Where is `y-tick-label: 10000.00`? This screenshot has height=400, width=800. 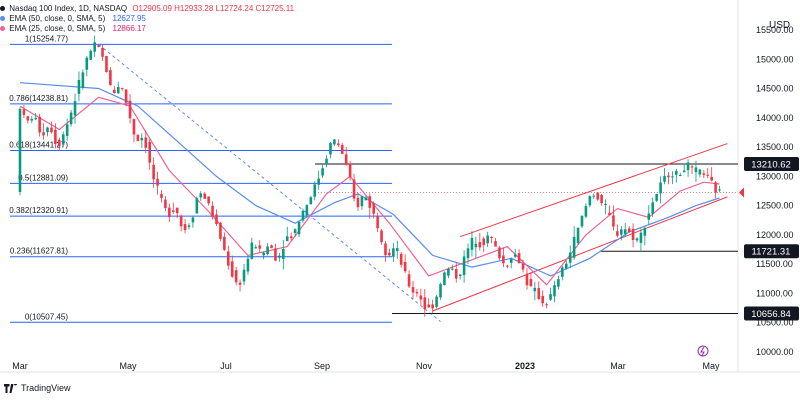
y-tick-label: 10000.00 is located at coordinates (775, 352).